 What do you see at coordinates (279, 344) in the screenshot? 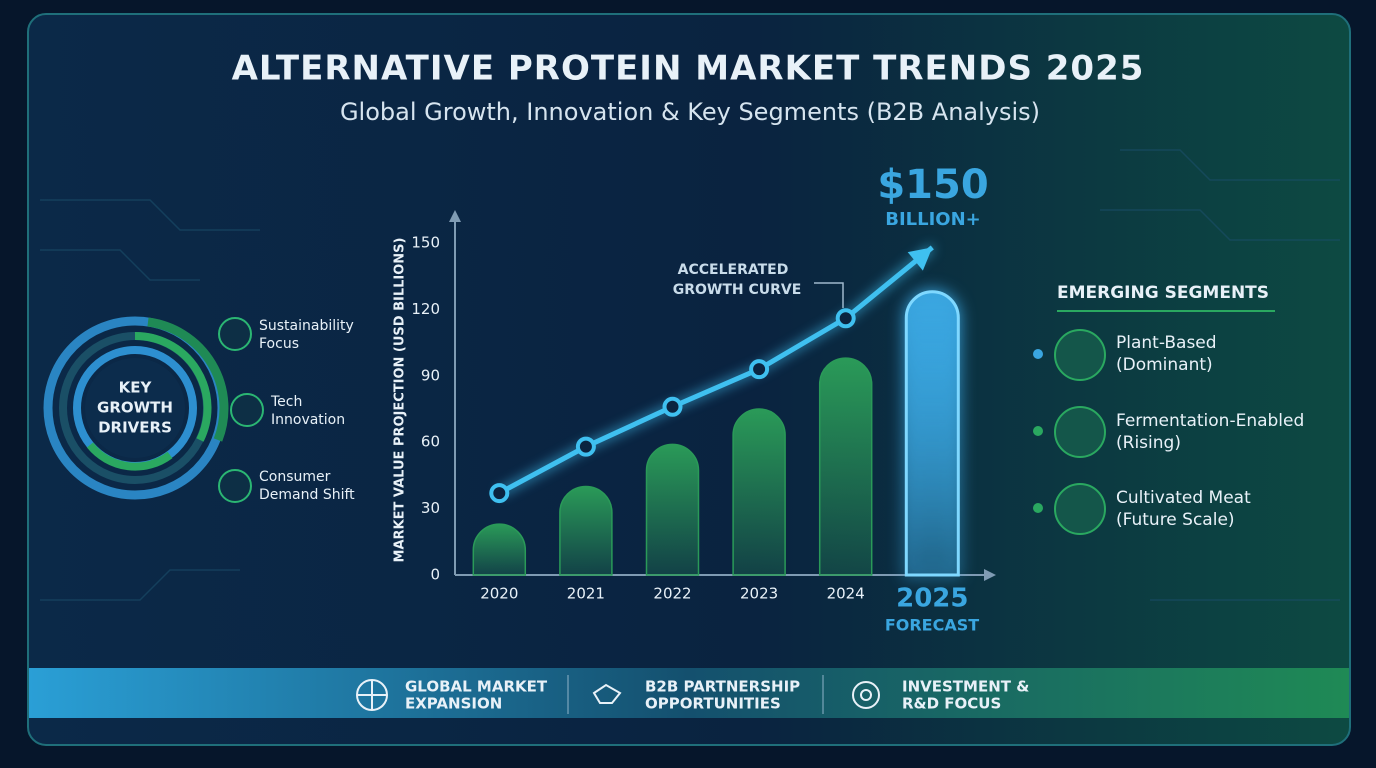
I see `driver-label: Focus` at bounding box center [279, 344].